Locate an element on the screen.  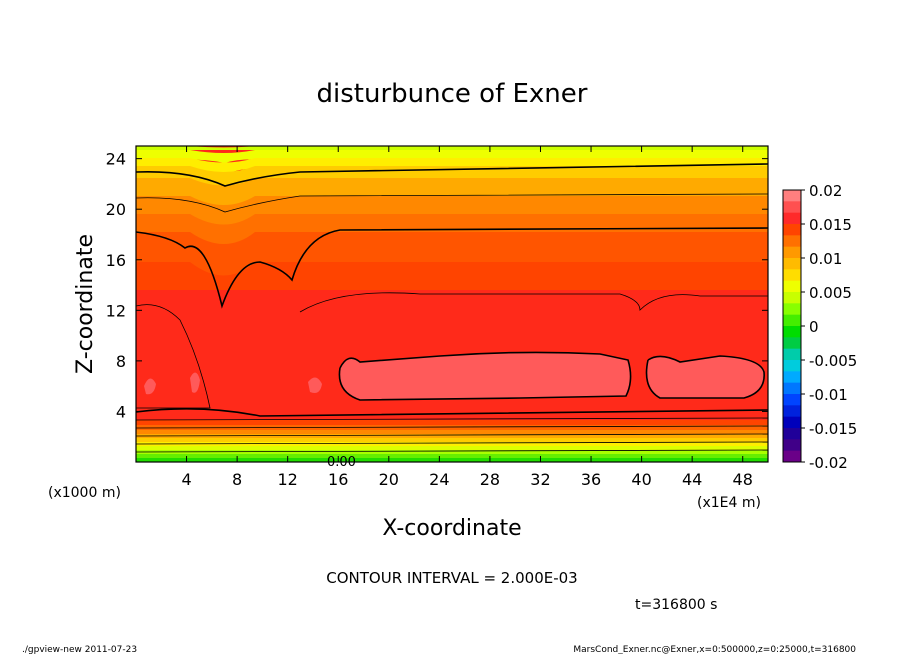
x-tick-label: 36 is located at coordinates (591, 479).